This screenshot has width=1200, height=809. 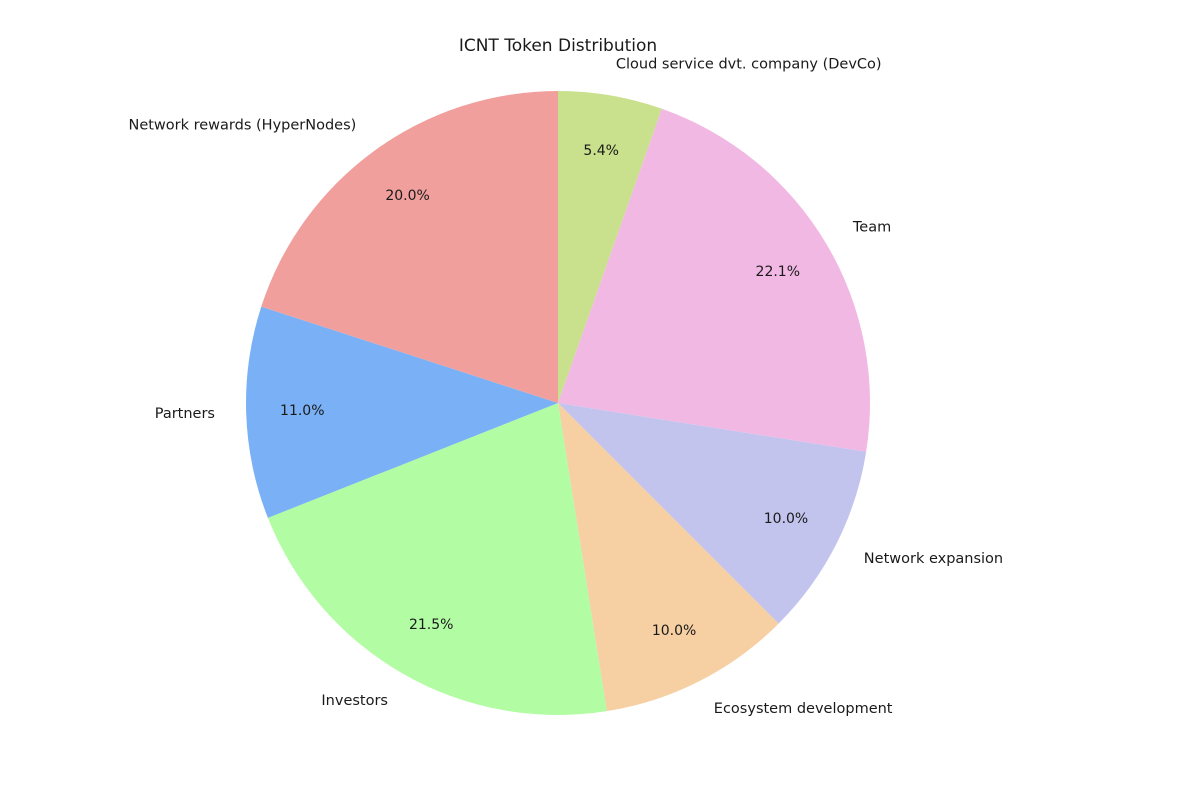 What do you see at coordinates (558, 46) in the screenshot?
I see `chart-title: ICNT Token Distribution` at bounding box center [558, 46].